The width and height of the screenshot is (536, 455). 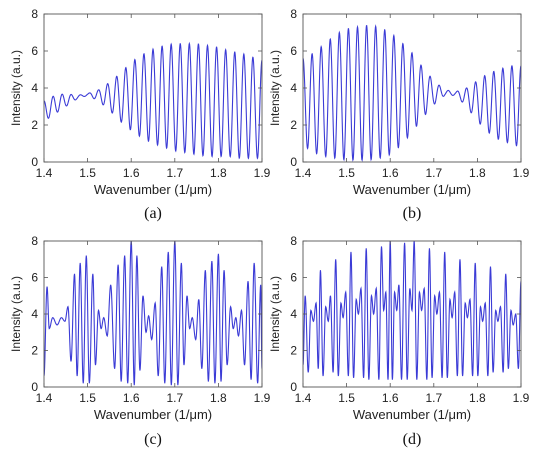 What do you see at coordinates (412, 213) in the screenshot?
I see `panel-caption: (b)` at bounding box center [412, 213].